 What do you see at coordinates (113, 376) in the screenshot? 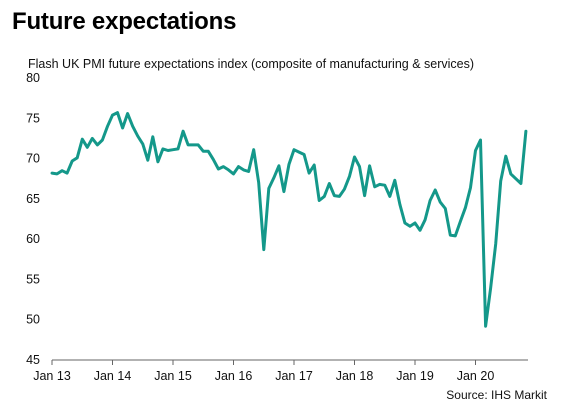
I see `x-tick-label: Jan 14` at bounding box center [113, 376].